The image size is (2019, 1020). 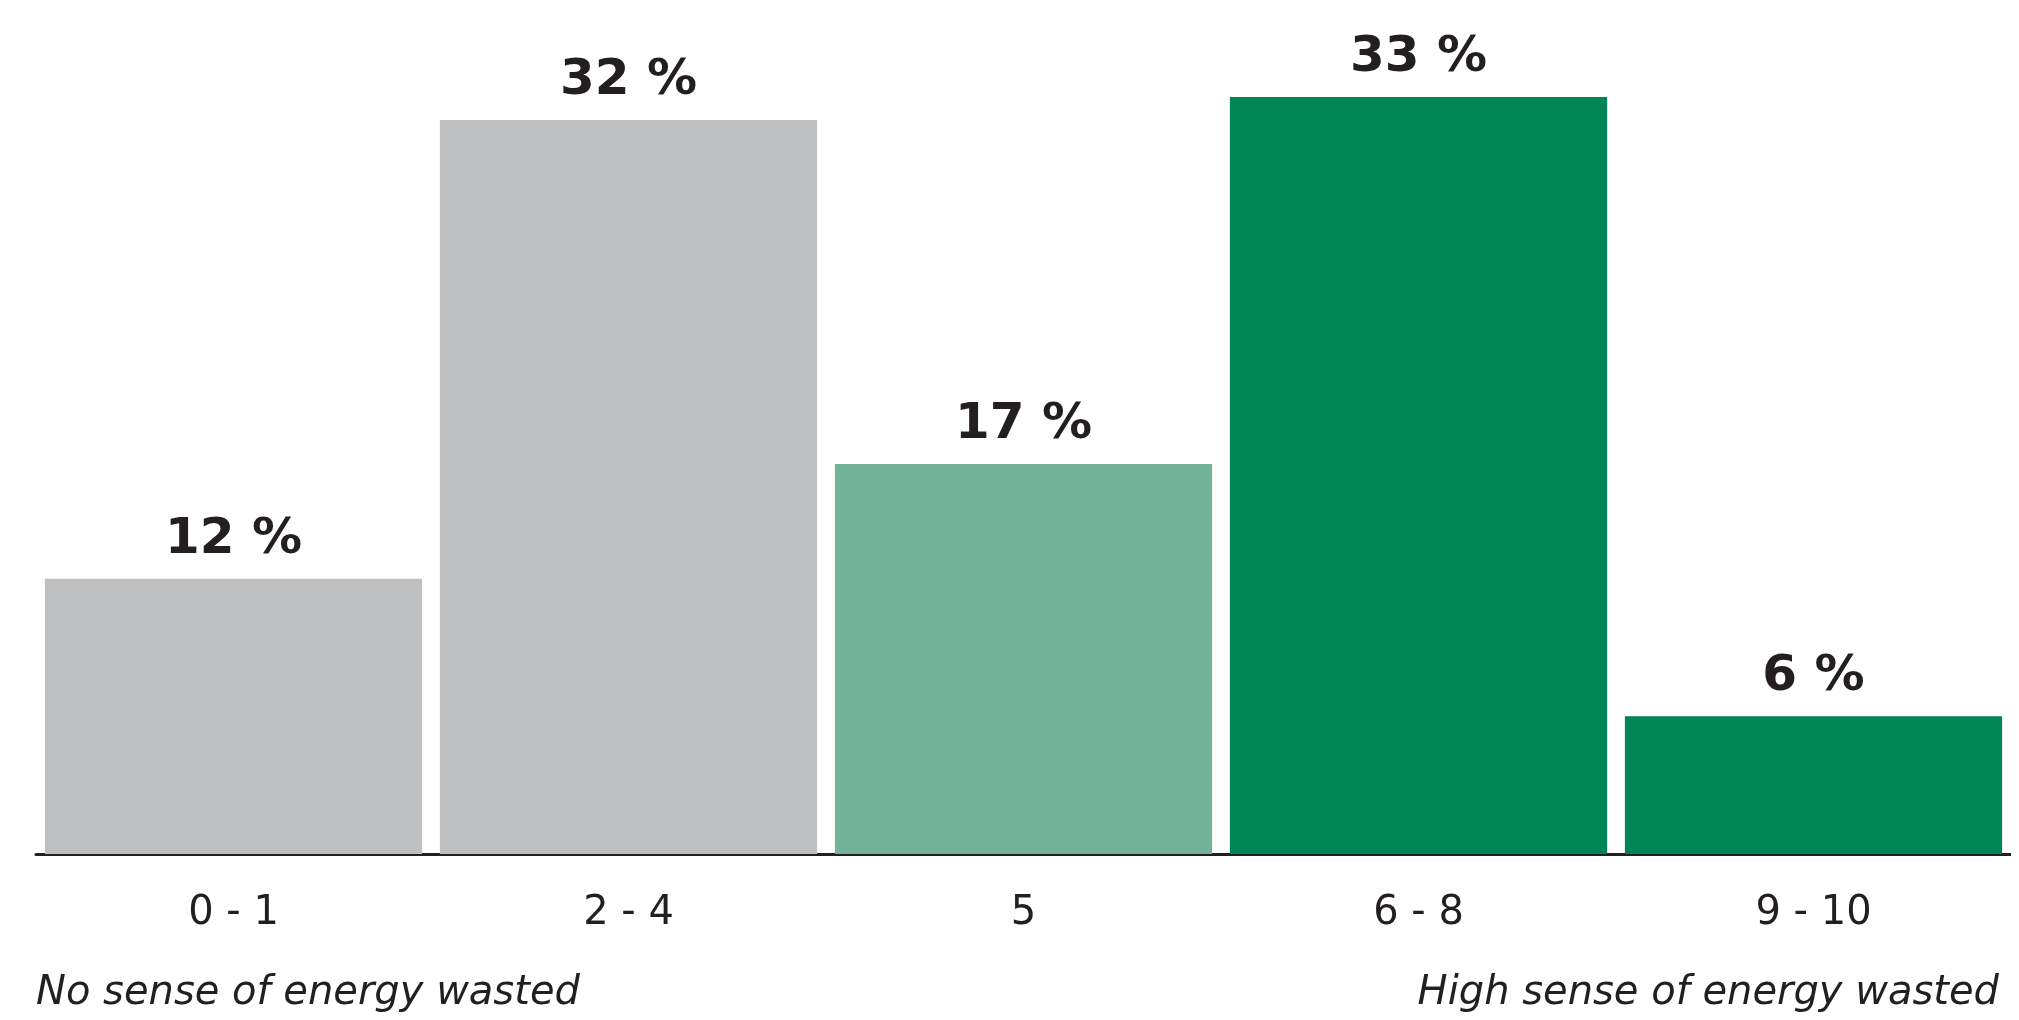 What do you see at coordinates (1708, 990) in the screenshot?
I see `text: High sense of energy wasted` at bounding box center [1708, 990].